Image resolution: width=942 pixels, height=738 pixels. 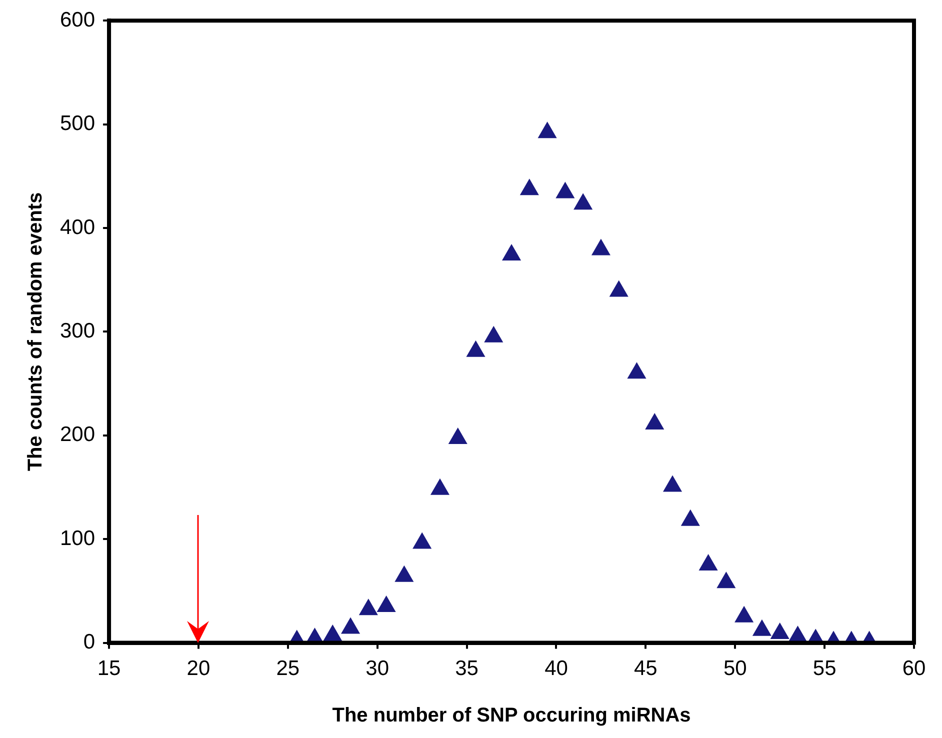 I want to click on x-tick-label: 40, so click(x=556, y=668).